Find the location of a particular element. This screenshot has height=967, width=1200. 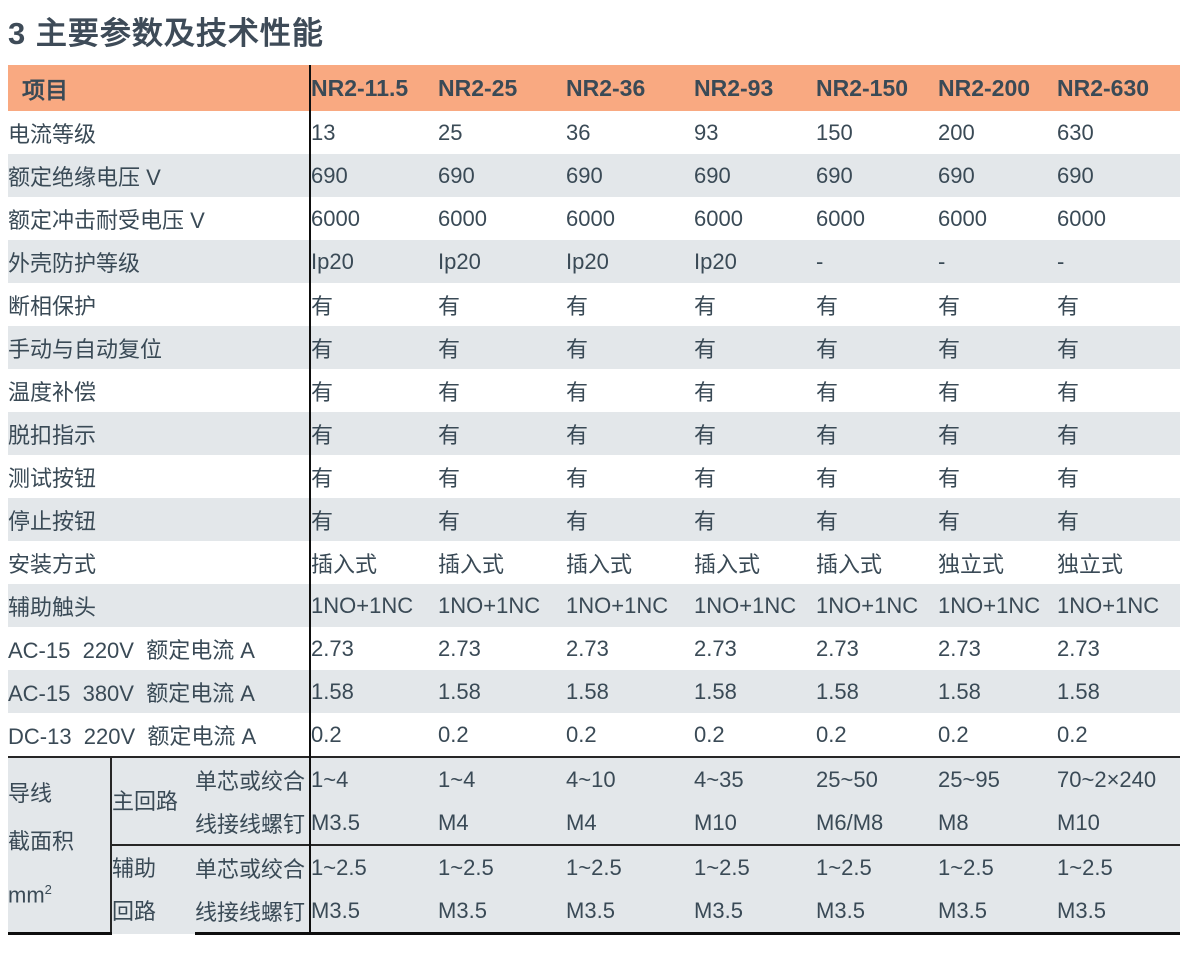

row-label: AC-15 380V 额定电流 A is located at coordinates (159, 691).